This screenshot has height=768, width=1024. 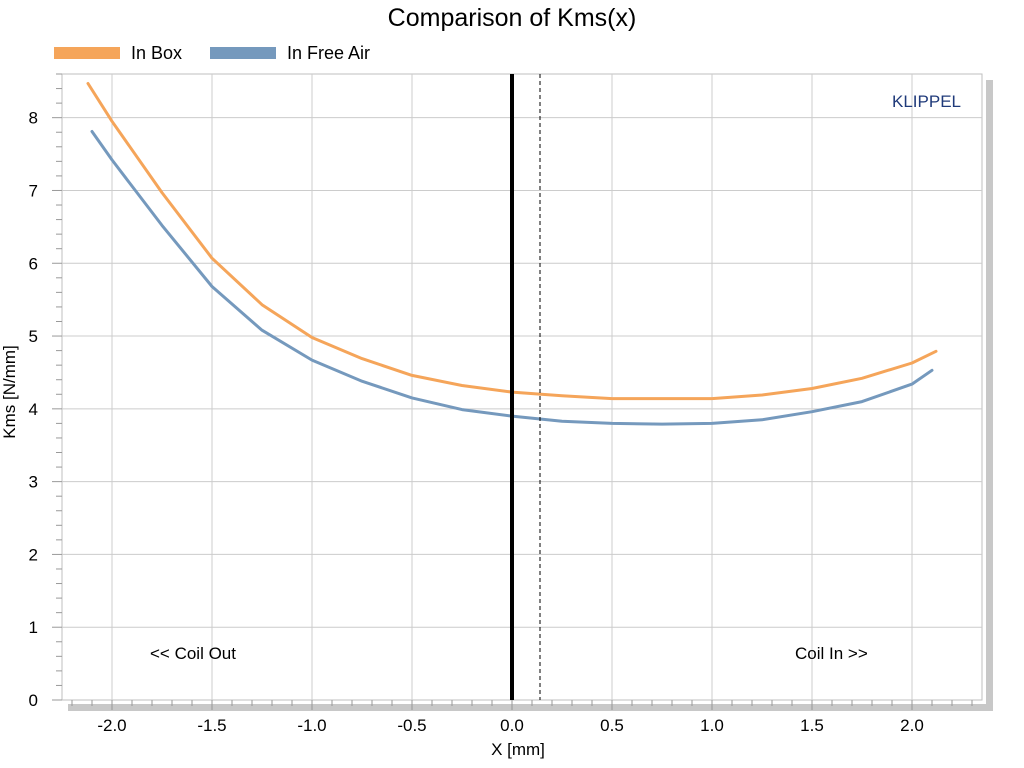 I want to click on x-tick-label: -1.5, so click(x=211, y=725).